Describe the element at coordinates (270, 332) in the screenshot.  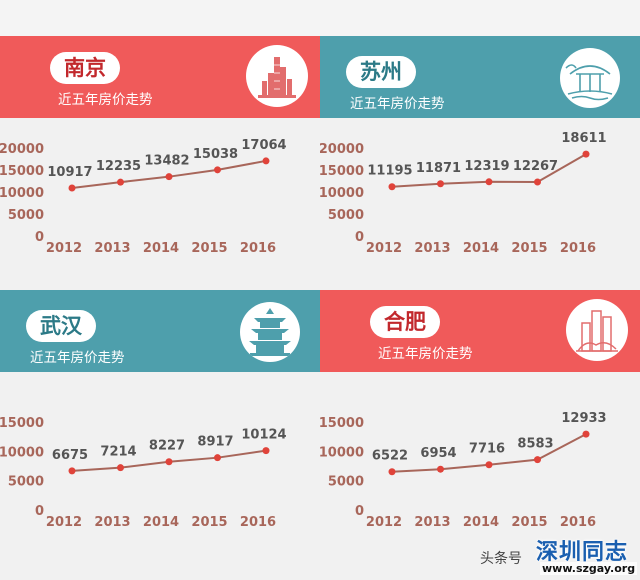
I see `yellow-crane-tower-icon` at that location.